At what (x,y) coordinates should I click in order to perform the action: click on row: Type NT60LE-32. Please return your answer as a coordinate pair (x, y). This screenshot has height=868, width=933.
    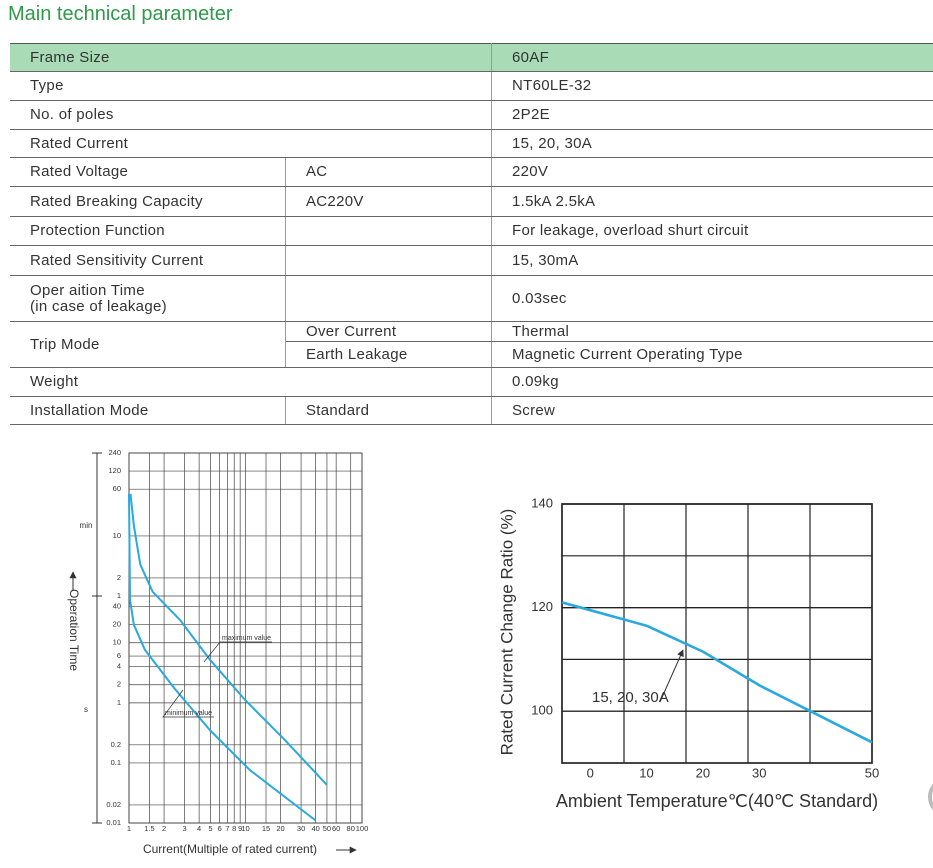
    Looking at the image, I should click on (471, 86).